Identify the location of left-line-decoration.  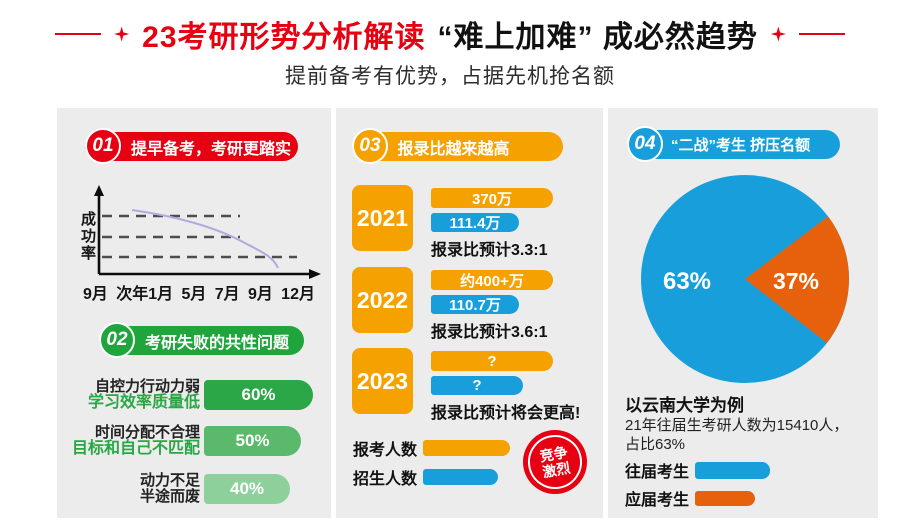
(78, 34).